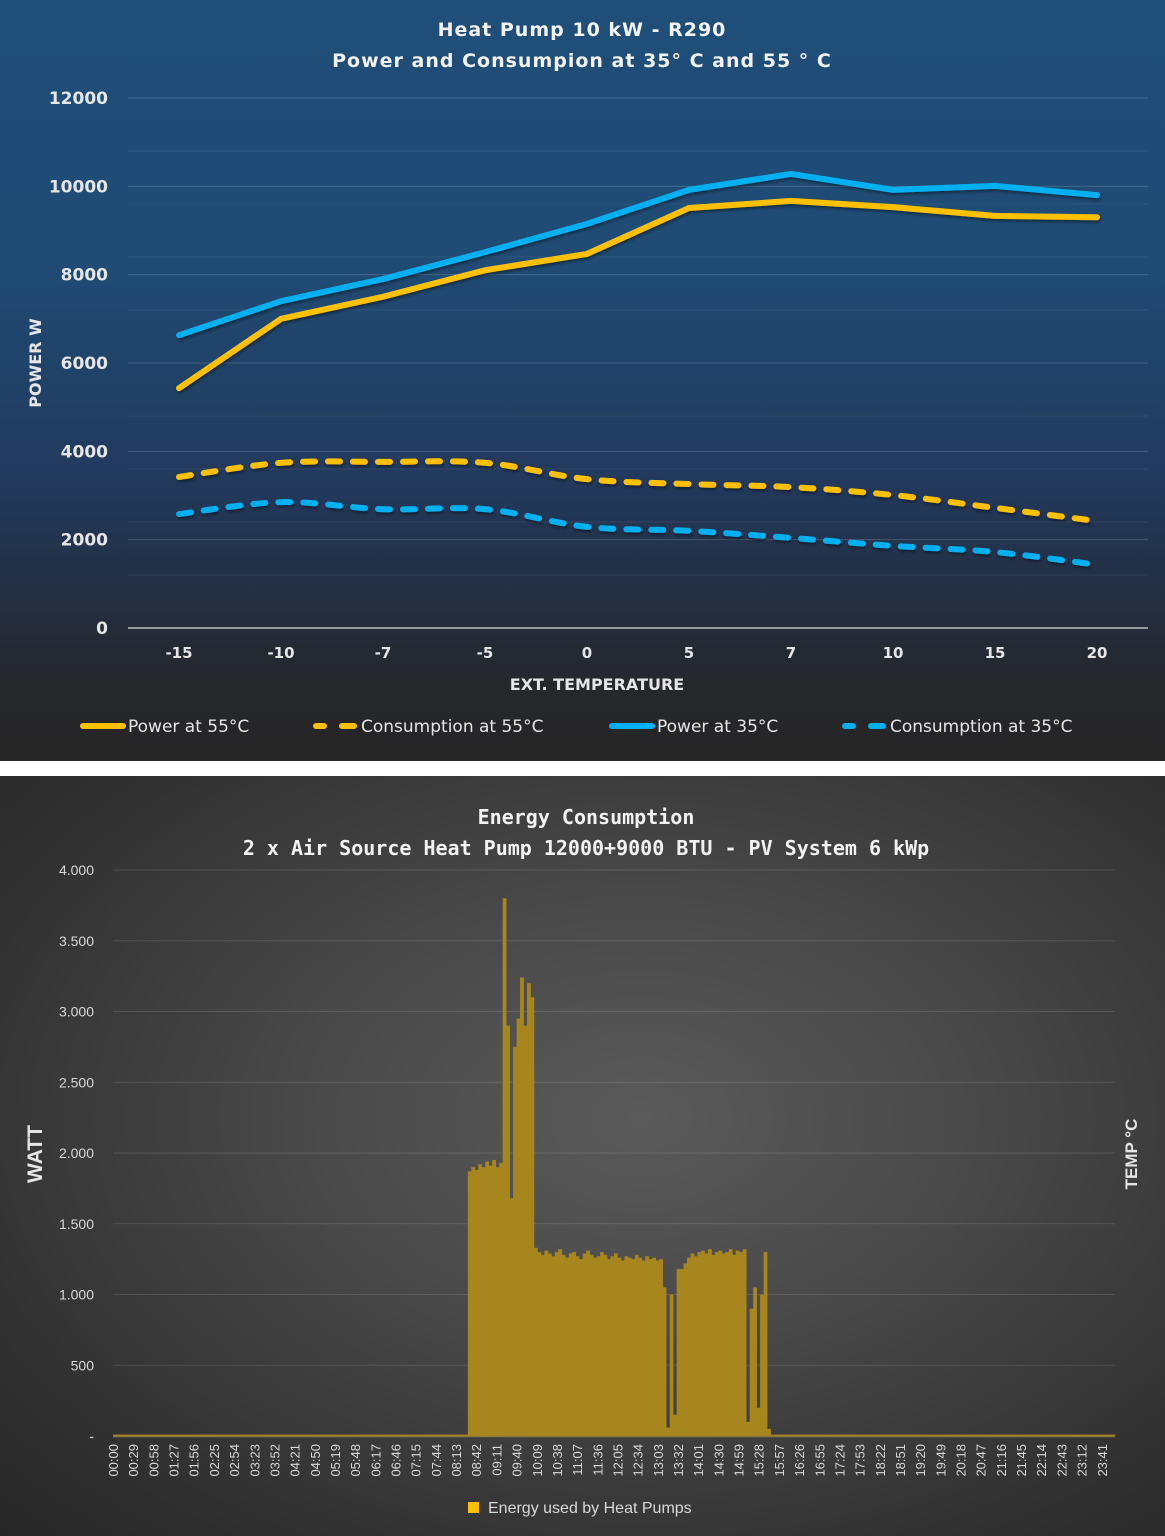 Image resolution: width=1165 pixels, height=1536 pixels. What do you see at coordinates (476, 1460) in the screenshot?
I see `x-tick-label: 08:42` at bounding box center [476, 1460].